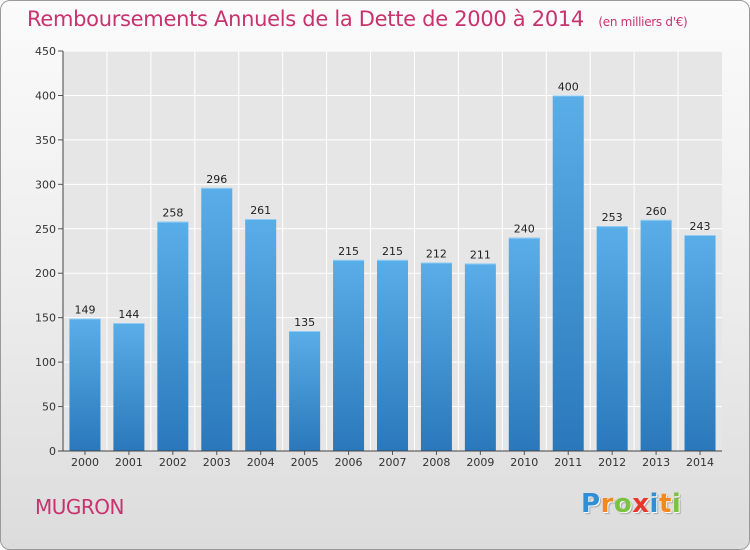 The height and width of the screenshot is (550, 750). What do you see at coordinates (480, 254) in the screenshot?
I see `bar-value-label: 211` at bounding box center [480, 254].